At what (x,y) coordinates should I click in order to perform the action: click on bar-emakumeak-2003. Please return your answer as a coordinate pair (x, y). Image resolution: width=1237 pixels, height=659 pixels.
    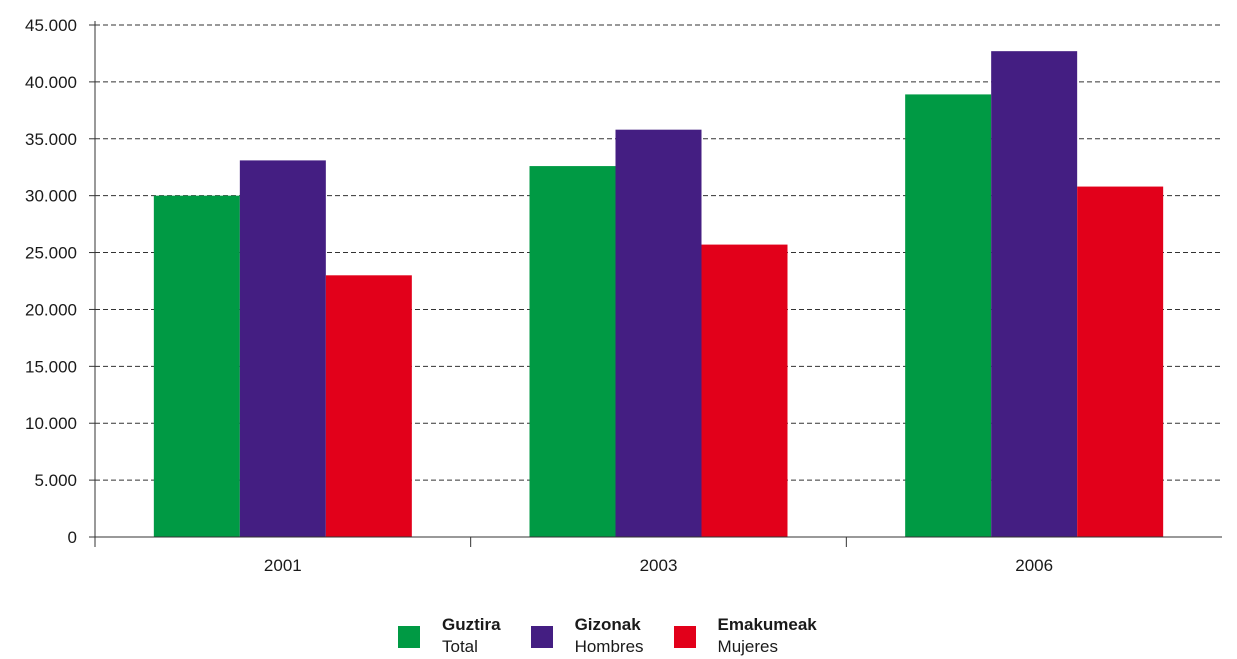
    Looking at the image, I should click on (744, 390).